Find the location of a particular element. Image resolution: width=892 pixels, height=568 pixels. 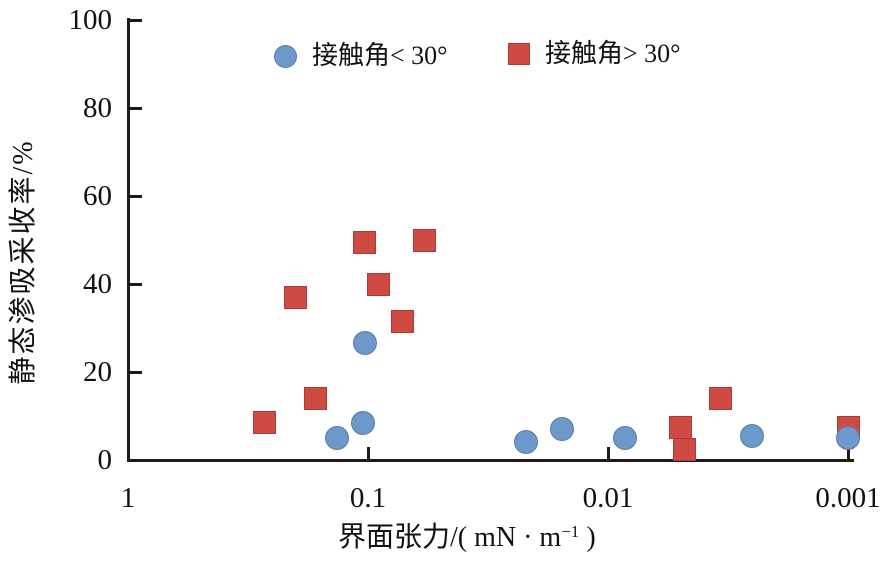

legend-label: 接触角> 30° is located at coordinates (613, 53).